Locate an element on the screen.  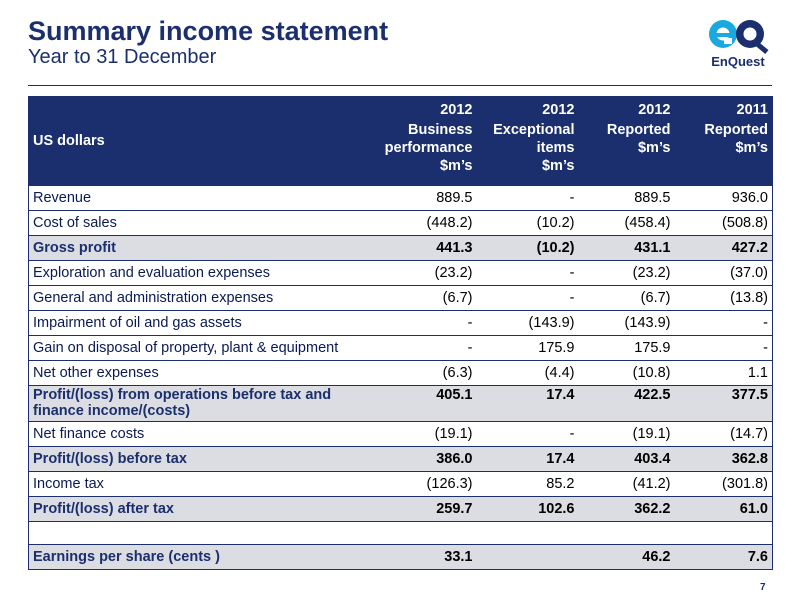
column-caption: performance is located at coordinates (428, 148).